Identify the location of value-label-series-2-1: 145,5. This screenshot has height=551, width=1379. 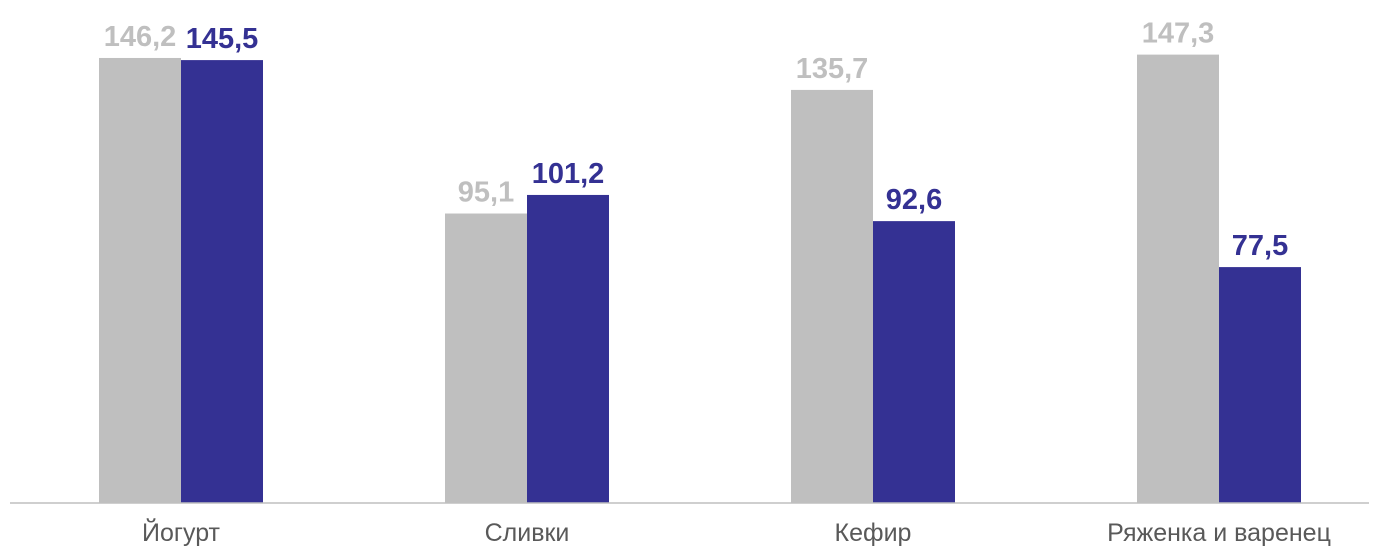
(222, 39).